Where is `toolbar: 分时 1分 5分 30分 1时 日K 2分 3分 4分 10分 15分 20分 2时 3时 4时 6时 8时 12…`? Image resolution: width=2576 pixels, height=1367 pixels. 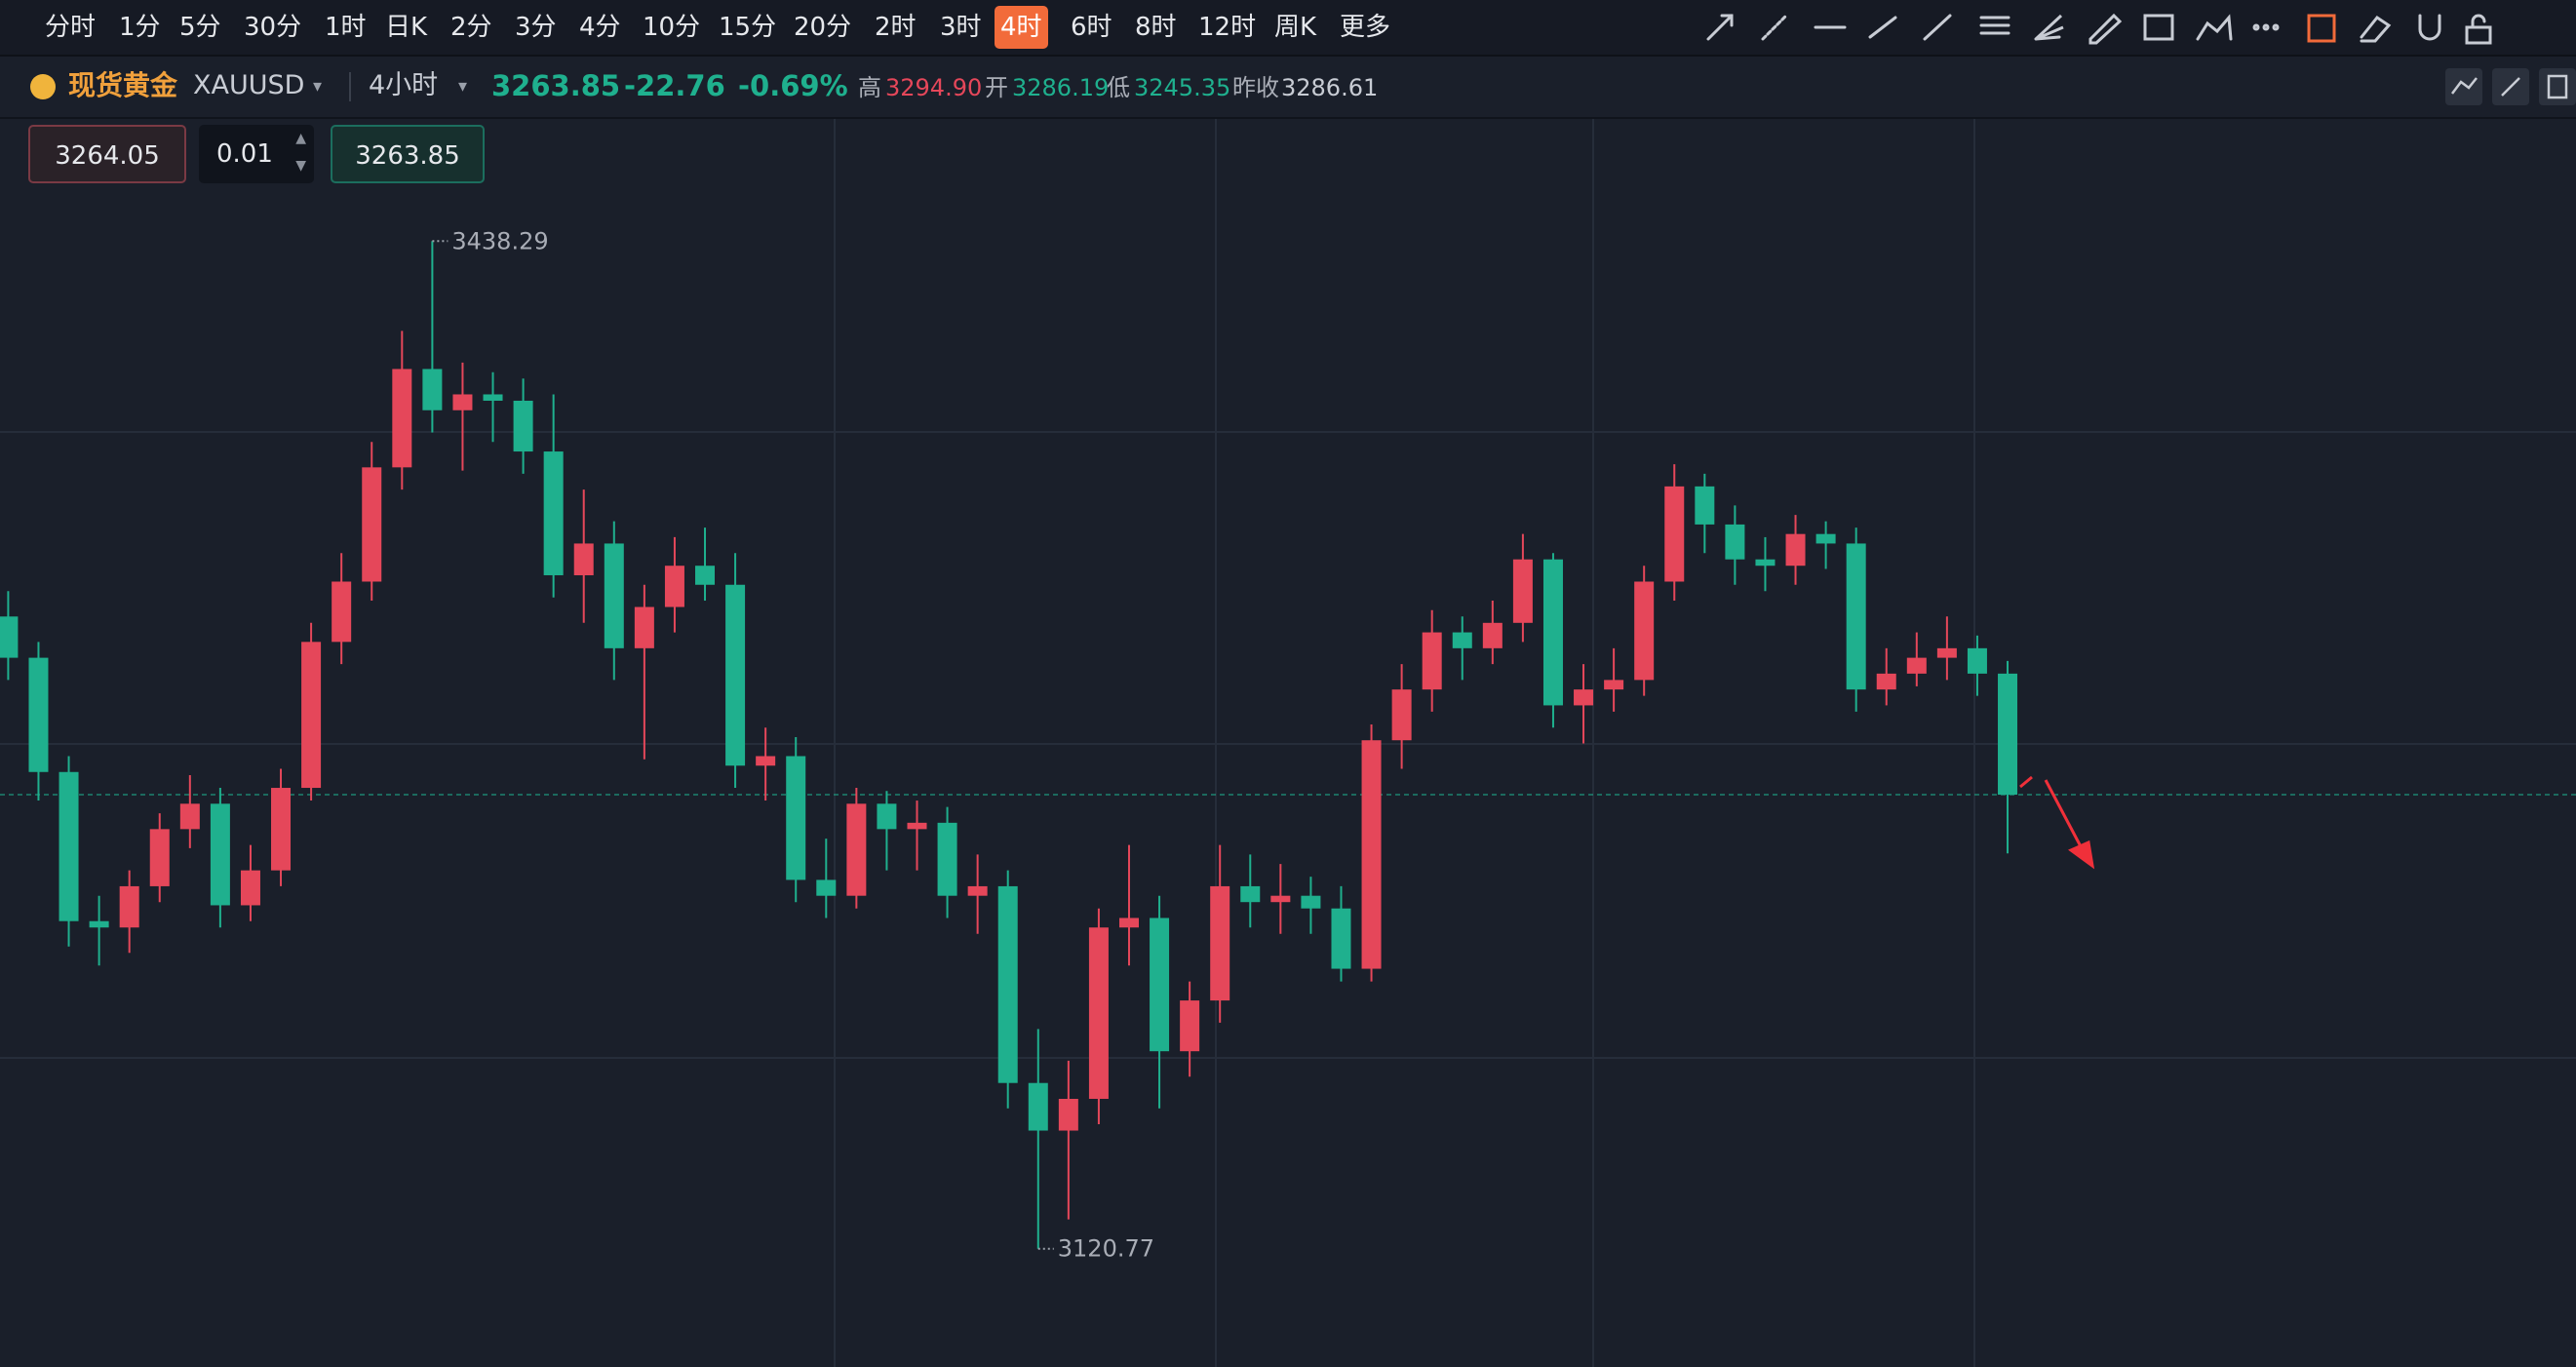
toolbar: 分时 1分 5分 30分 1时 日K 2分 3分 4分 10分 15分 20分 2时 3时 4时 6时 8时 12… is located at coordinates (1288, 28).